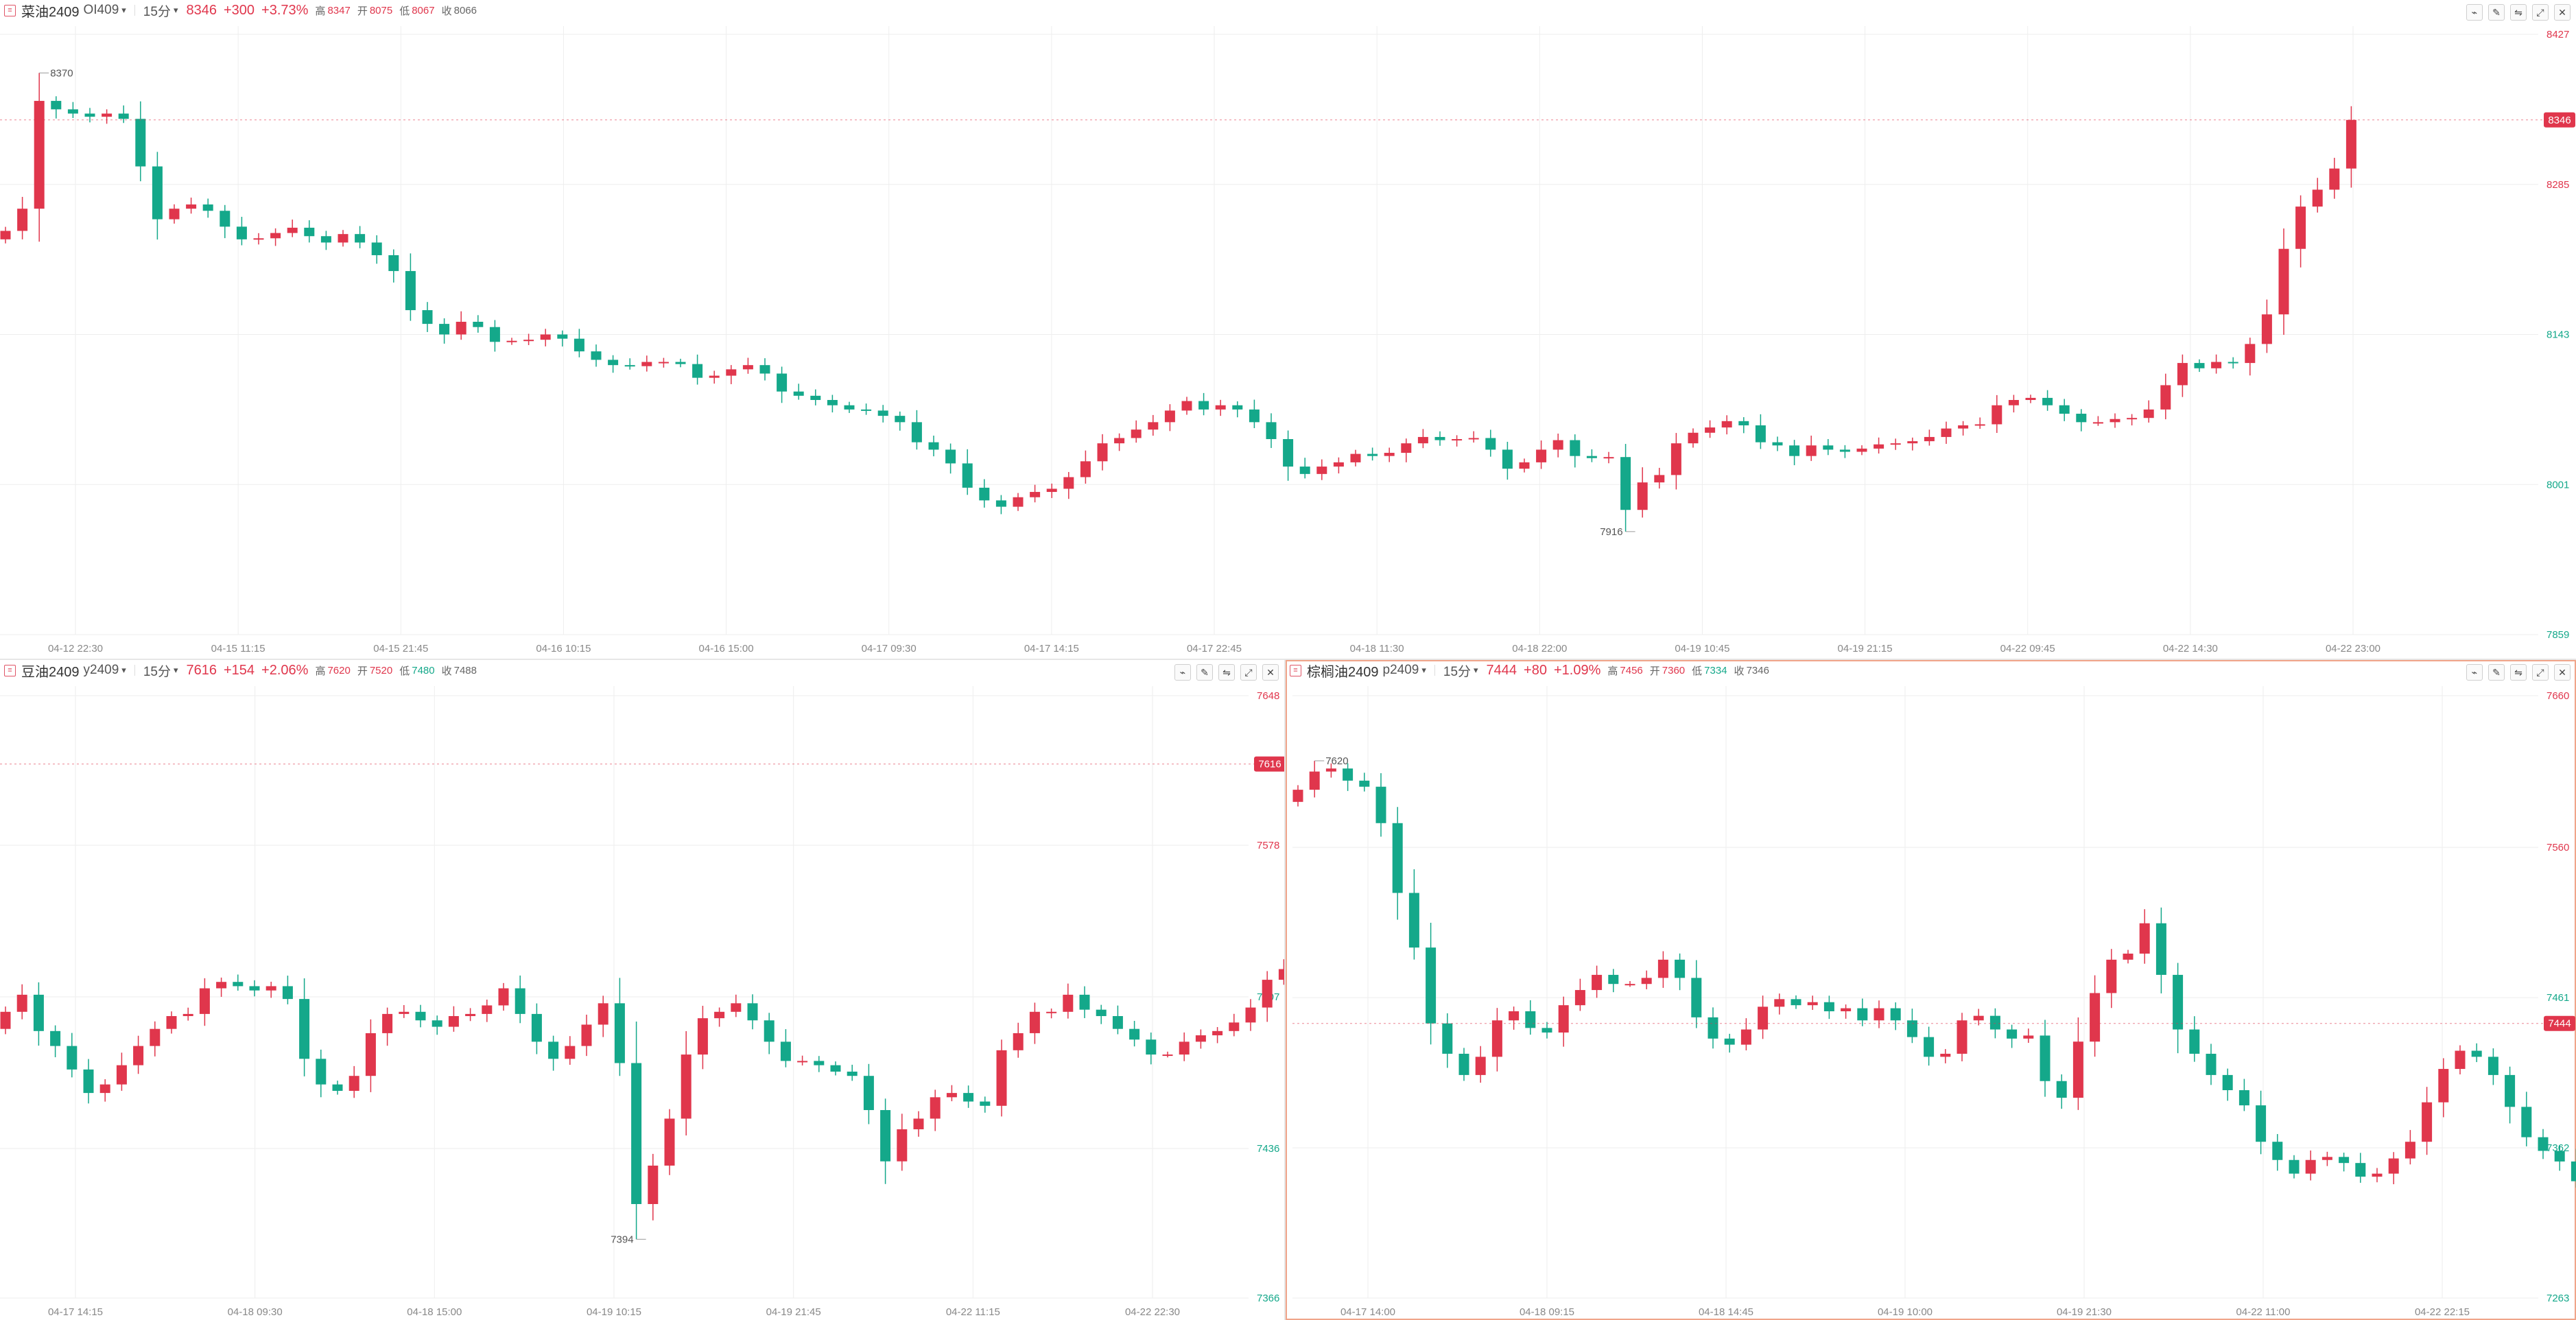 This screenshot has width=2576, height=1320. Describe the element at coordinates (50, 12) in the screenshot. I see `contract-name: 菜油2409` at that location.